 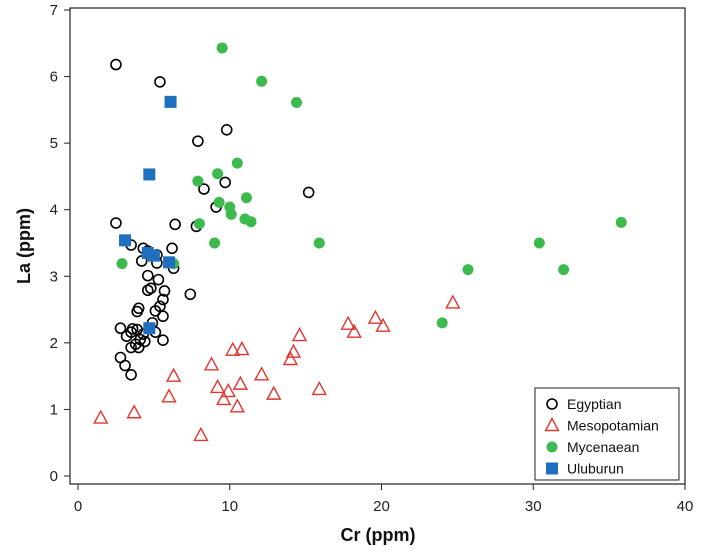 What do you see at coordinates (533, 506) in the screenshot?
I see `x-tick-label: 30` at bounding box center [533, 506].